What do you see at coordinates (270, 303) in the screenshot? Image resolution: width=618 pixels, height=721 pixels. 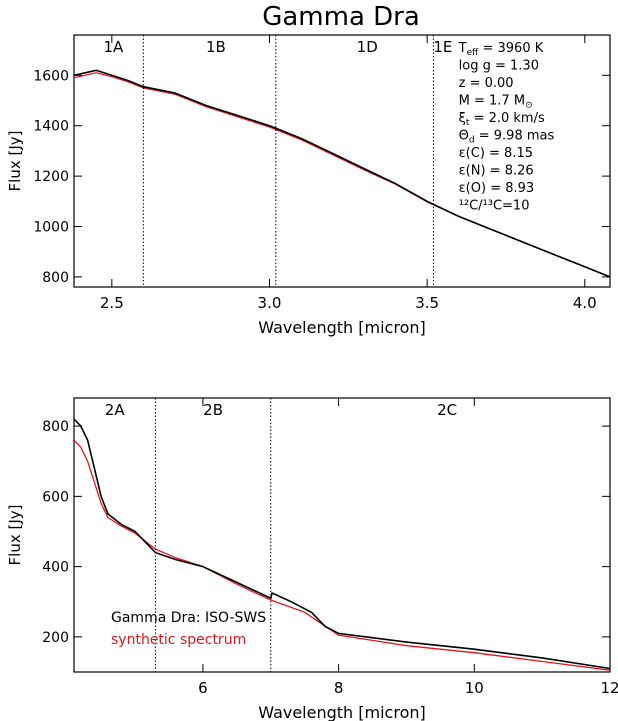 I see `x-tick-label: 3.0` at bounding box center [270, 303].